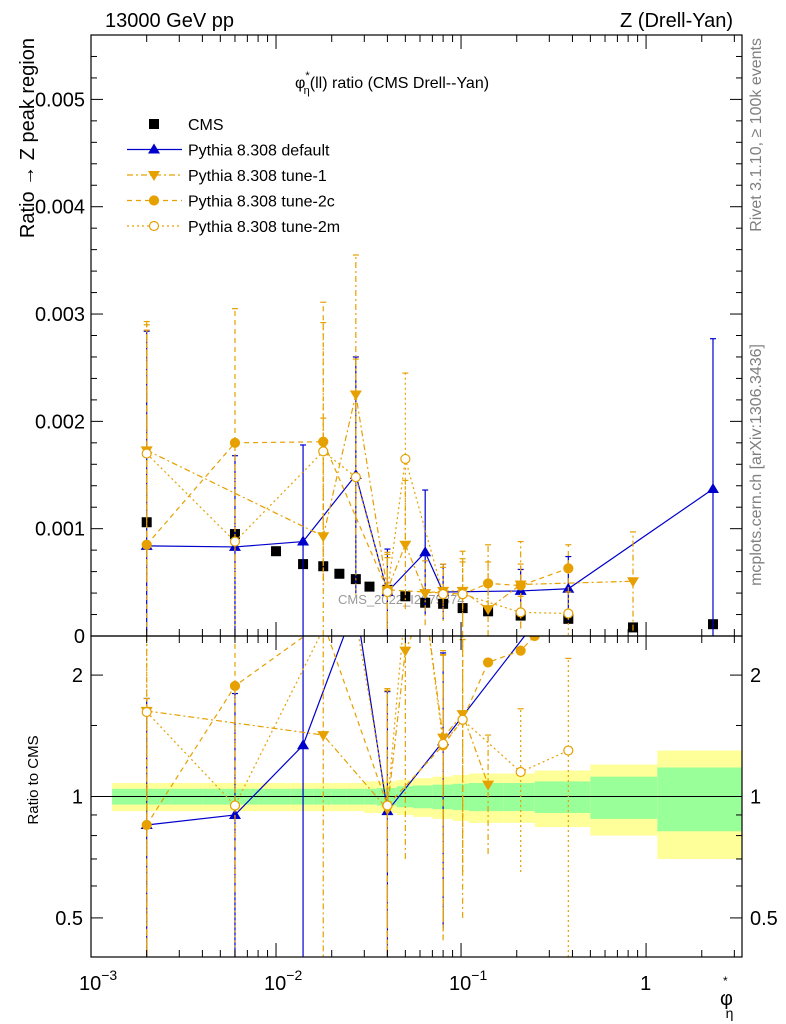 The width and height of the screenshot is (786, 1024). What do you see at coordinates (676, 21) in the screenshot?
I see `header-right: Z (Drell-Yan)` at bounding box center [676, 21].